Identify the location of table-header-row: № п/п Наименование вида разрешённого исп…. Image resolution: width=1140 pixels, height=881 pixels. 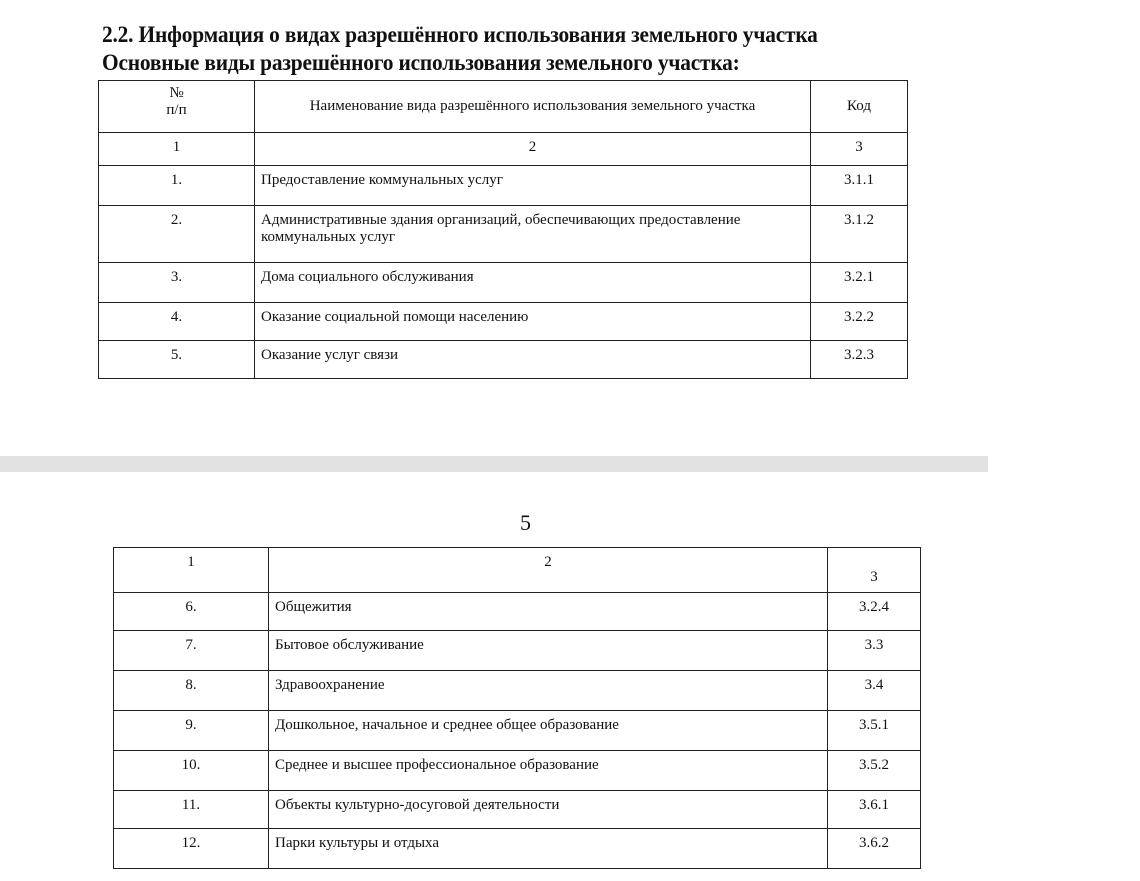
(503, 106).